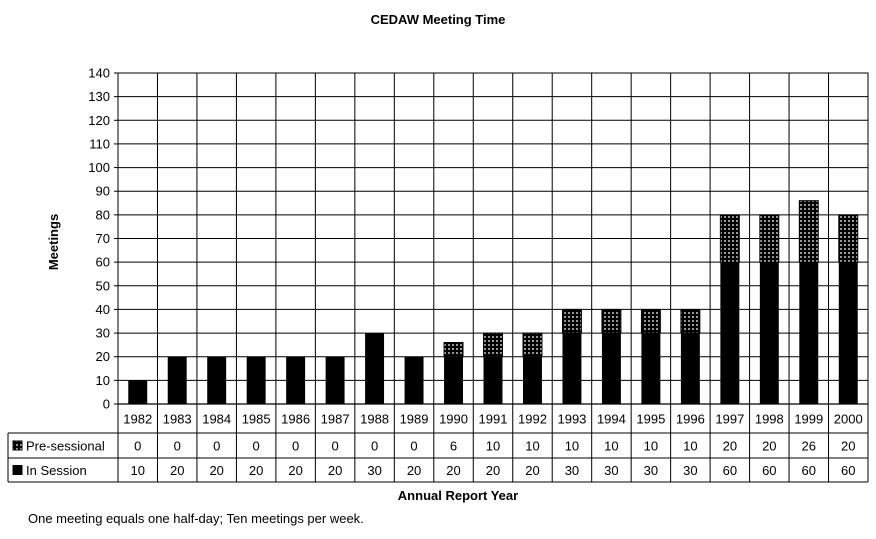 The height and width of the screenshot is (539, 876). I want to click on bar-in-session-1990, so click(453, 380).